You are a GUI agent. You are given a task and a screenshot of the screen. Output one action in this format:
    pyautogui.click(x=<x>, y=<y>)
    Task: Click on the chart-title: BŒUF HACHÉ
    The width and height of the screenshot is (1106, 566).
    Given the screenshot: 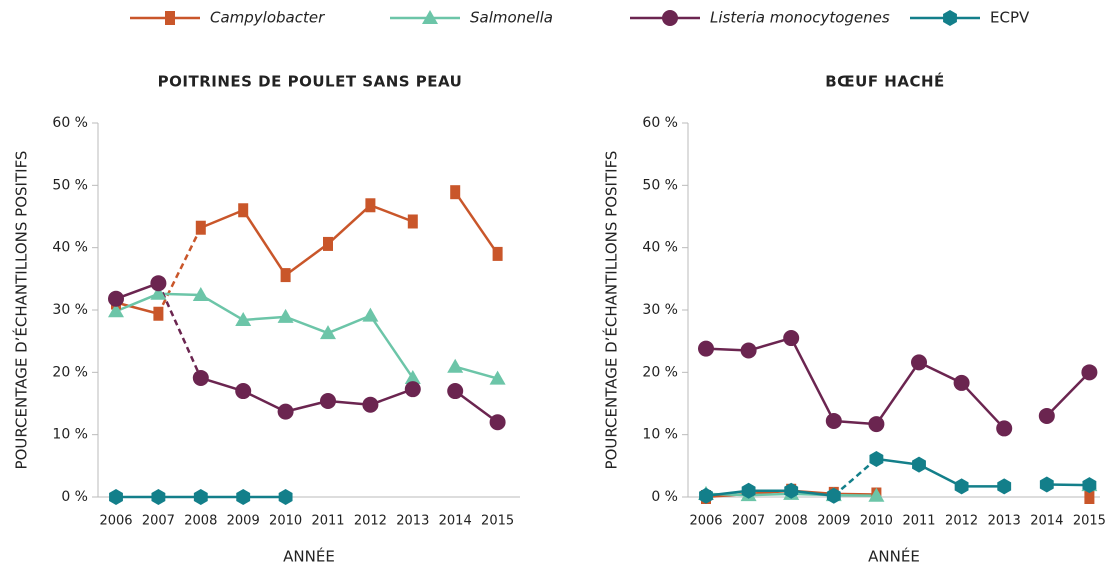 What is the action you would take?
    pyautogui.click(x=885, y=81)
    